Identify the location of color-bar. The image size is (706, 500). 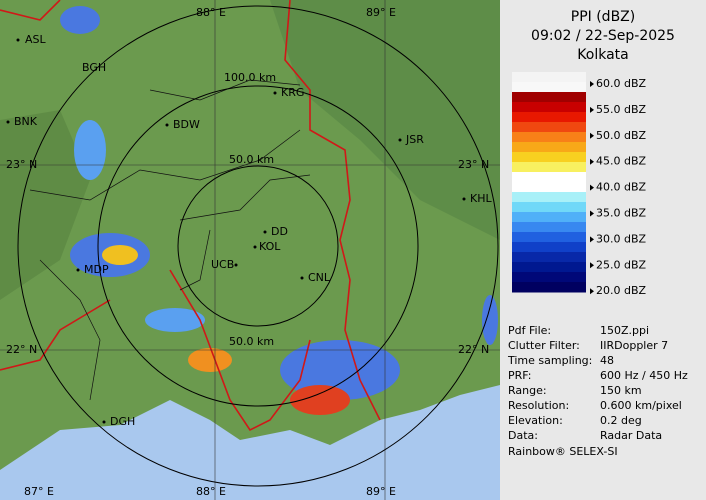
(549, 182).